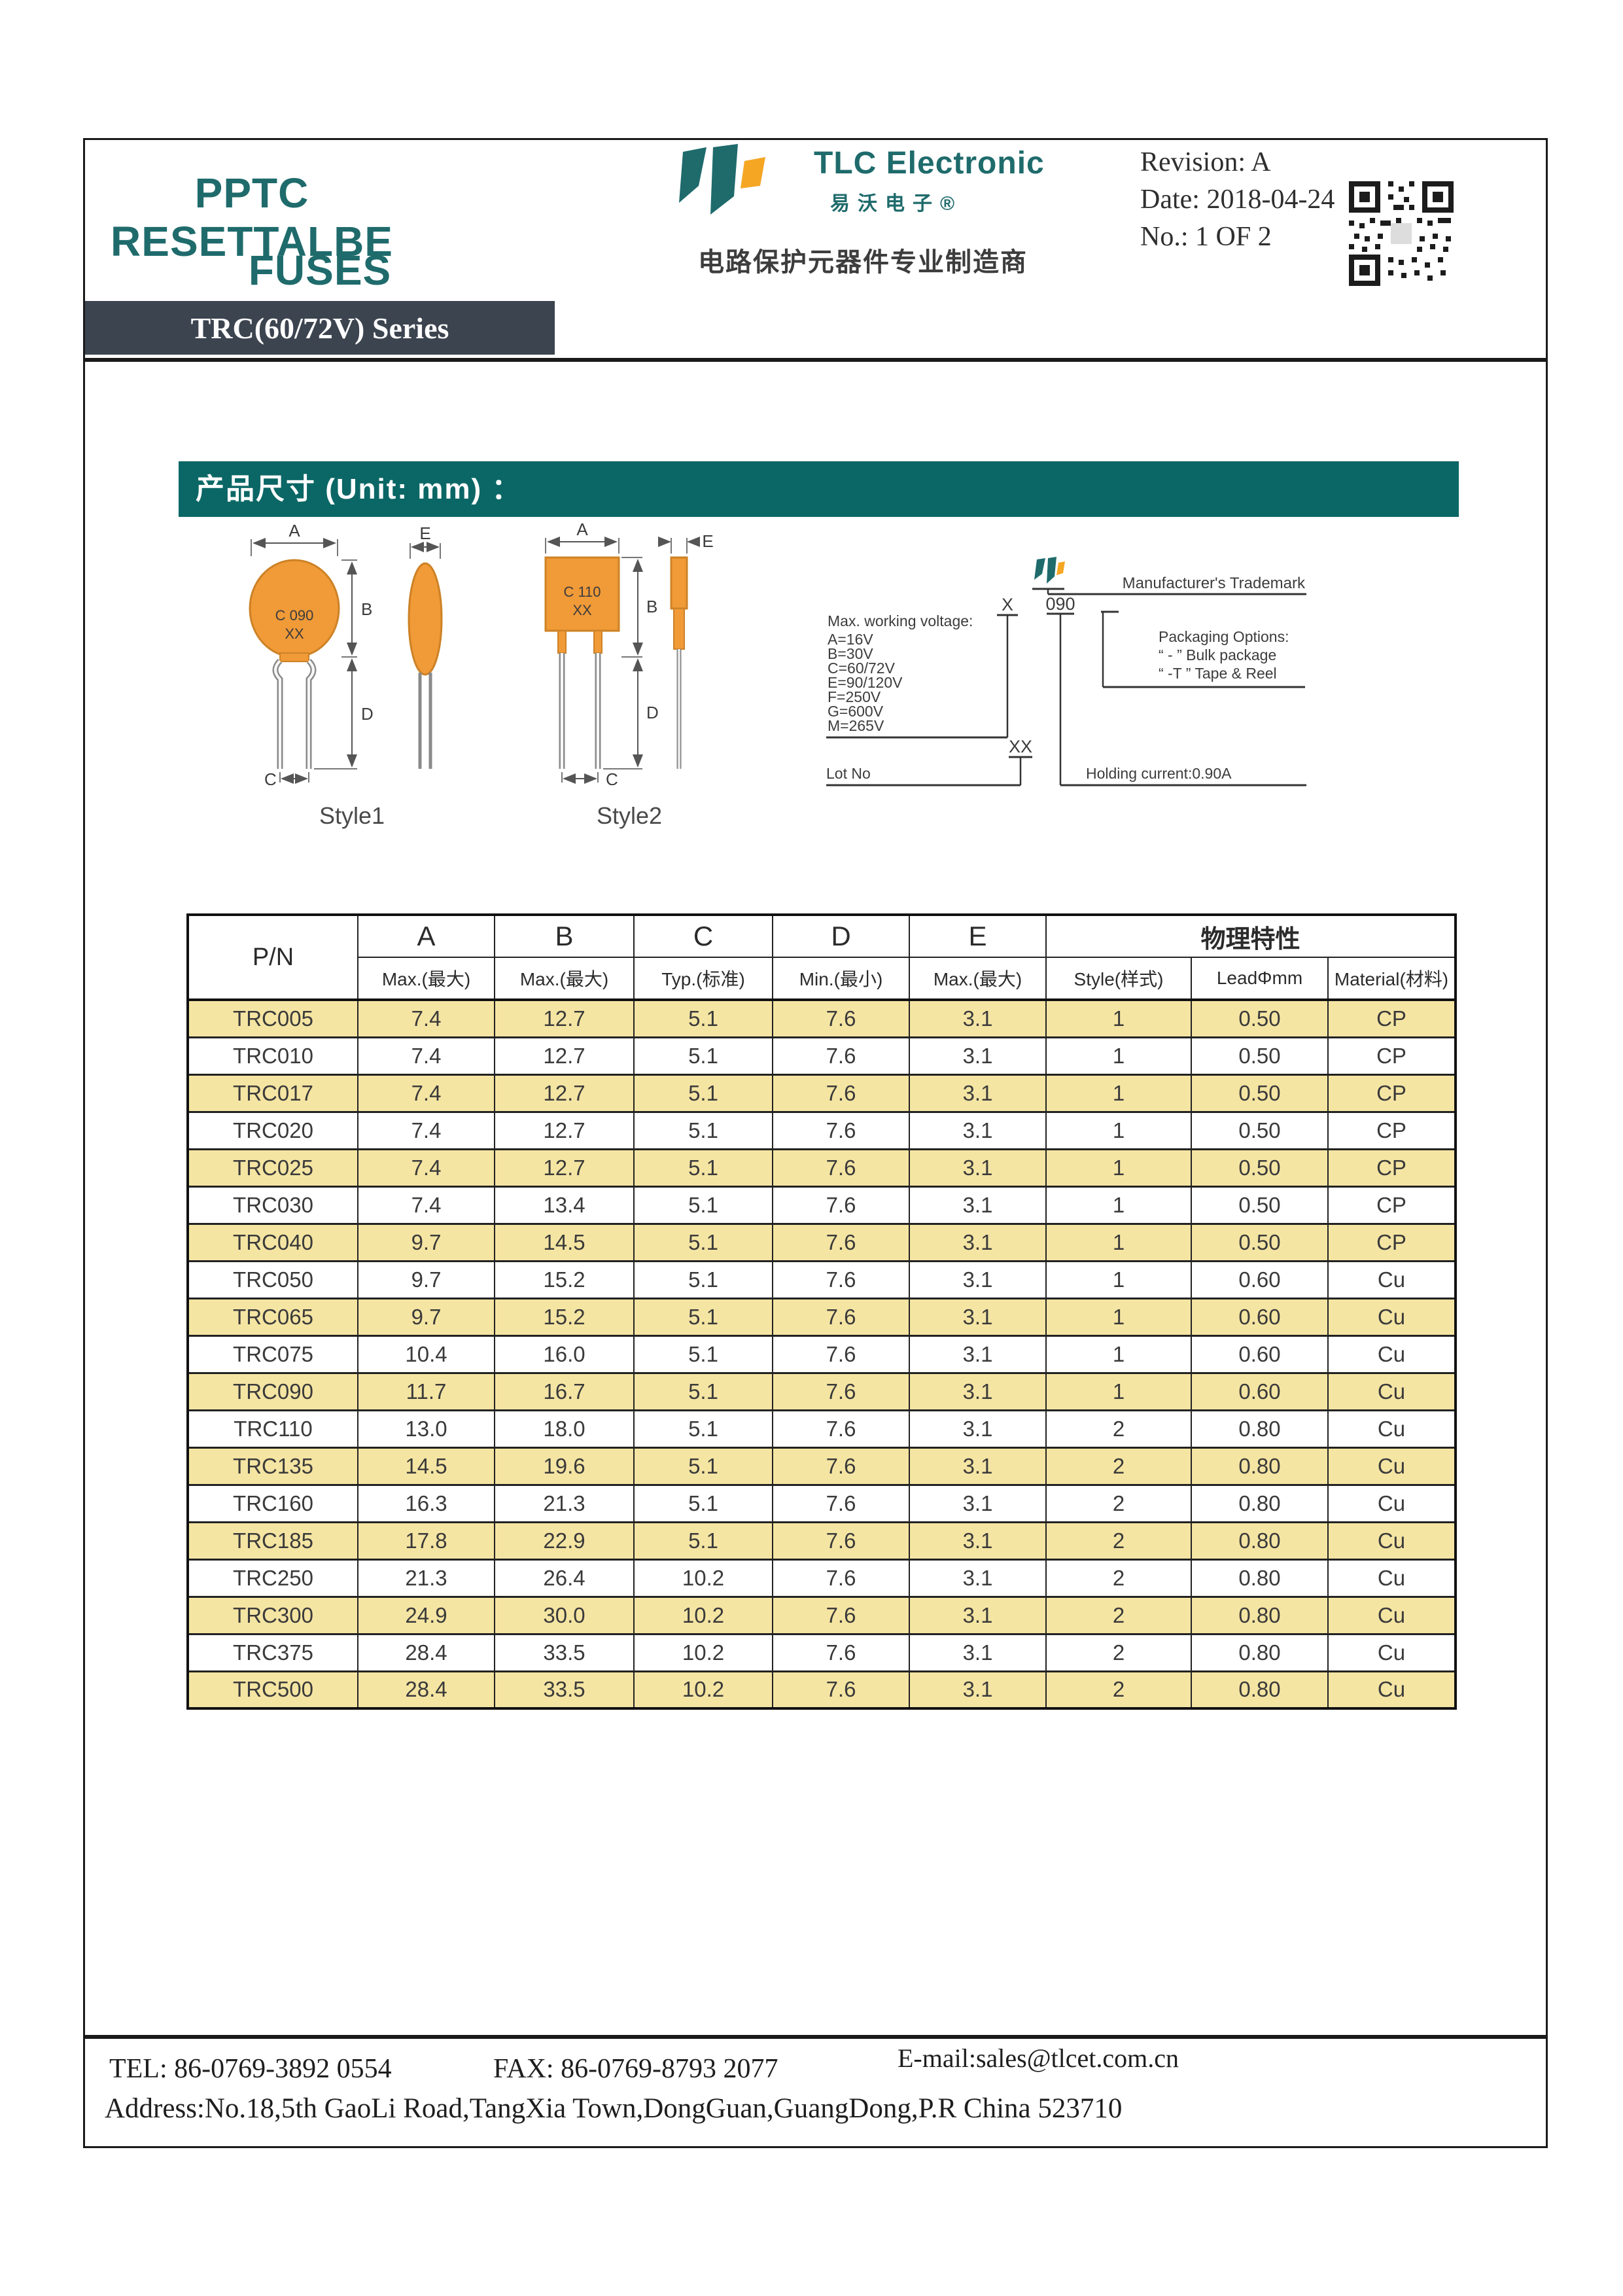 Image resolution: width=1623 pixels, height=2296 pixels. Describe the element at coordinates (272, 1205) in the screenshot. I see `cell-pn: TRC030` at that location.